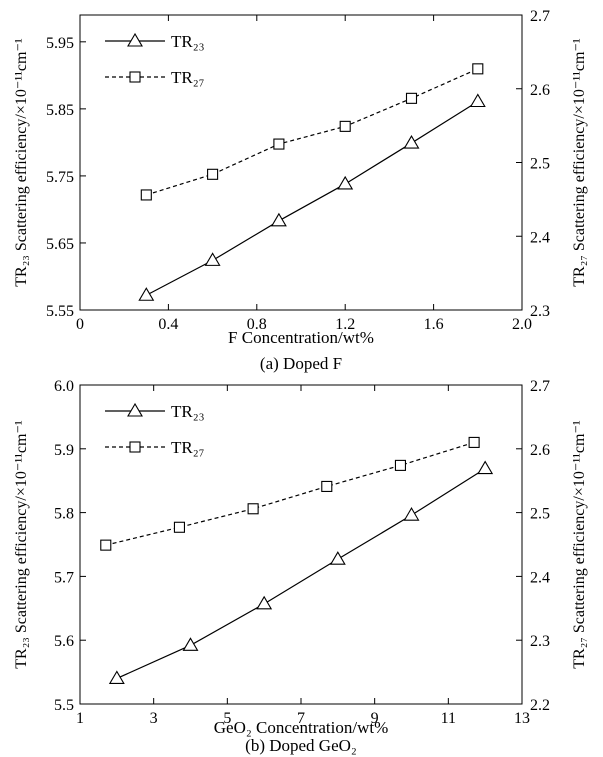  I want to click on chart-caption: (a) Doped F, so click(301, 363).